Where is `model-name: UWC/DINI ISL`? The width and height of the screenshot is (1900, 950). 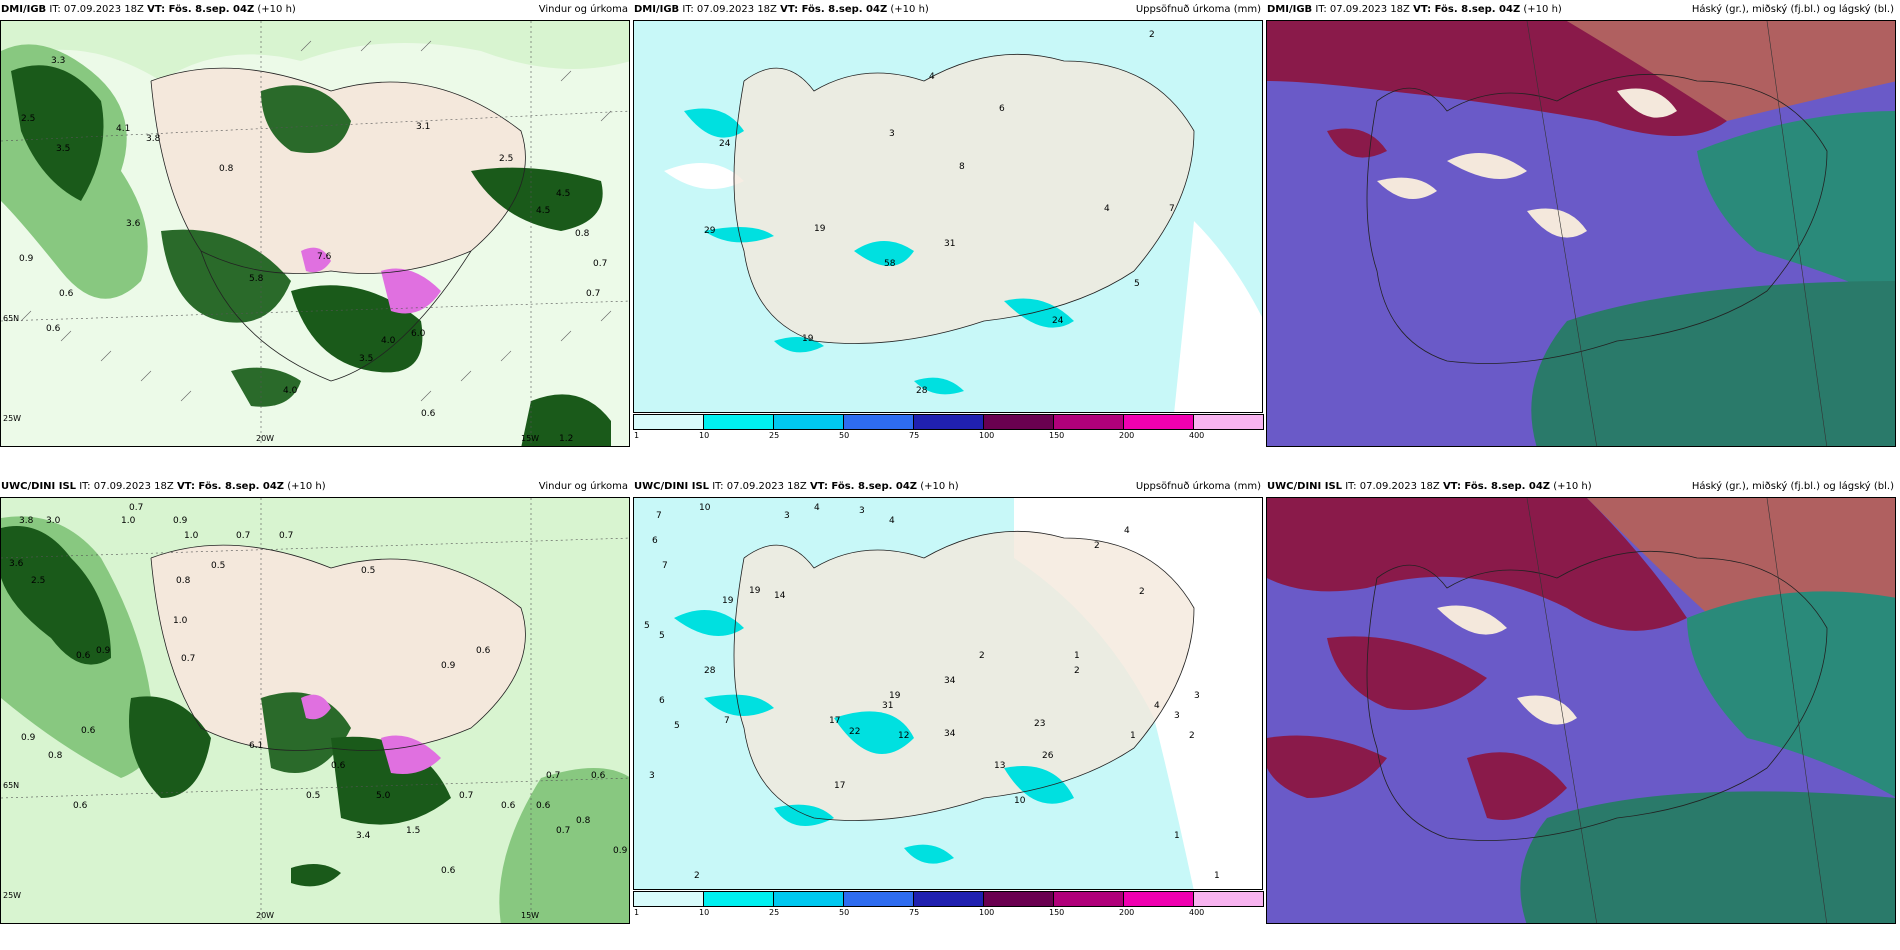
model-name: UWC/DINI ISL is located at coordinates (39, 486).